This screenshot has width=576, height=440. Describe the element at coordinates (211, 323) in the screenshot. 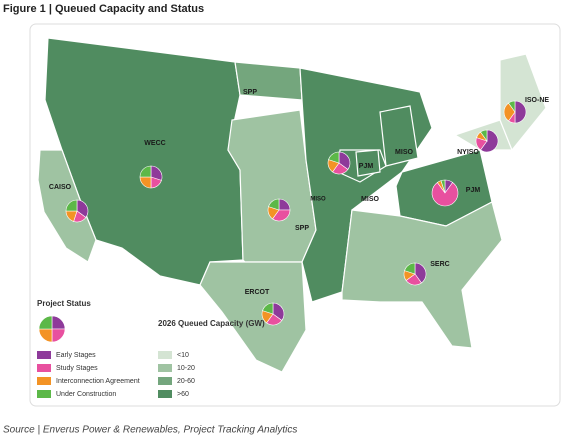

I see `capacity-legend-title: 2026 Queued Capacity (GW)` at that location.